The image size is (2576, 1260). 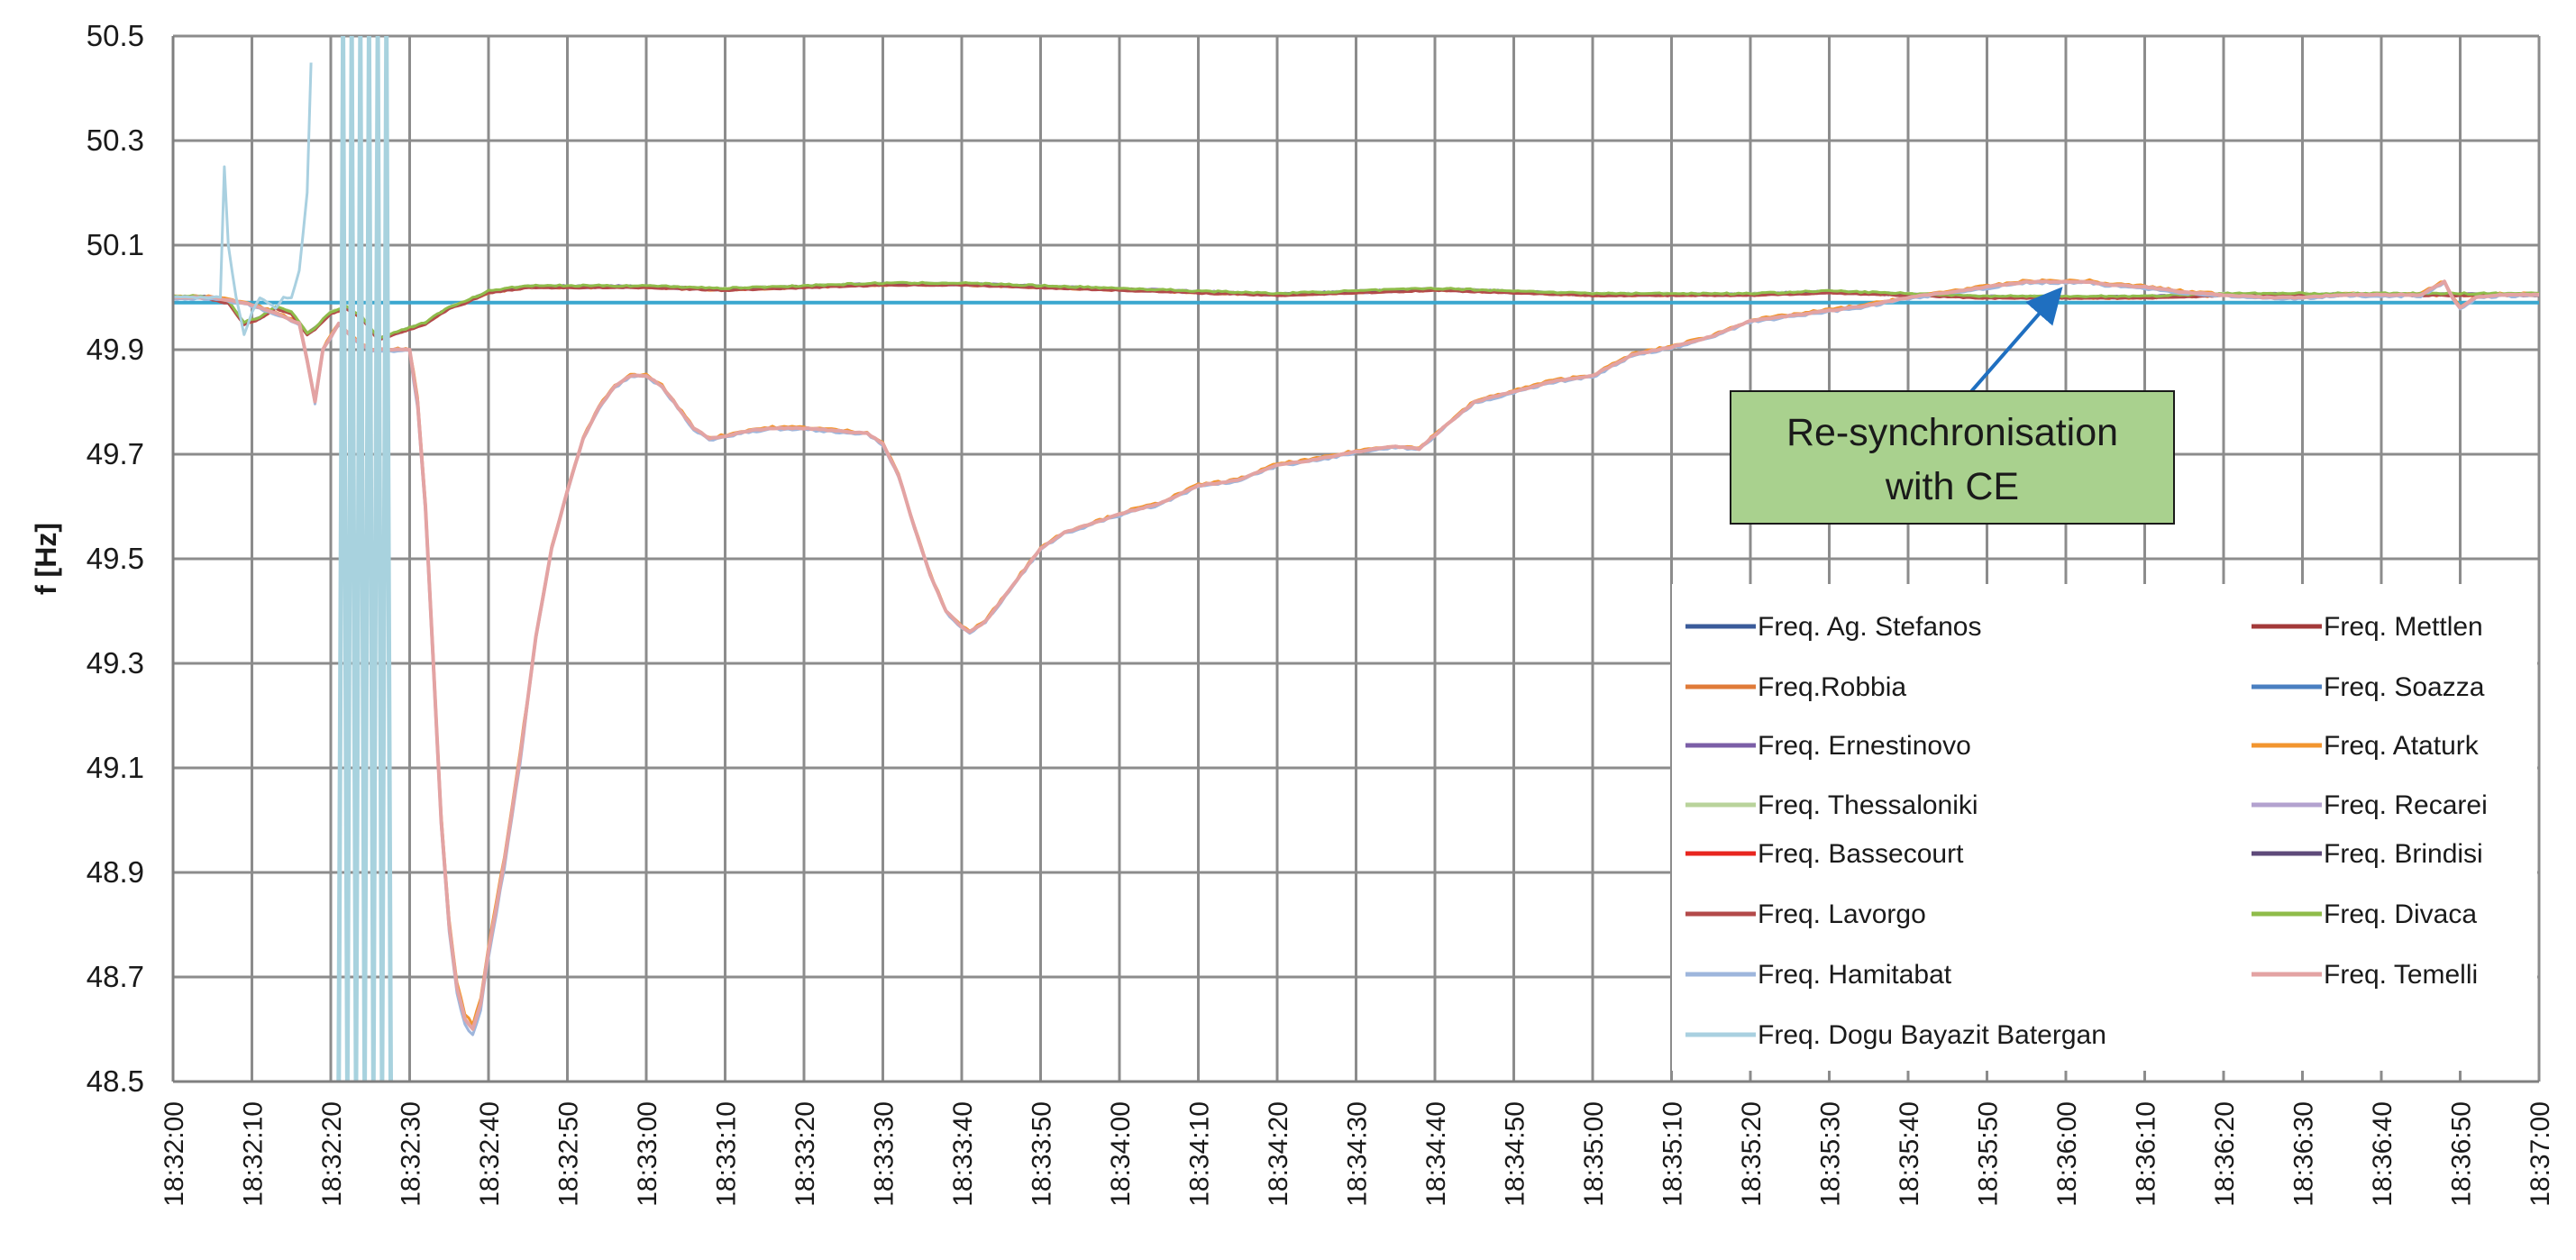 I want to click on x-tick-label: 18:33:10, so click(x=727, y=1154).